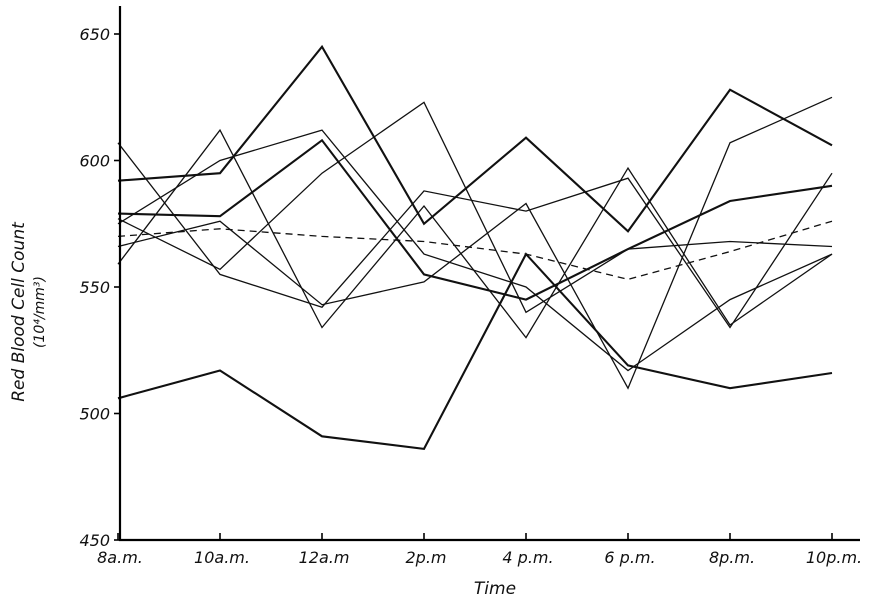 Image resolution: width=883 pixels, height=604 pixels. I want to click on x-tick-label: 6 p.m., so click(629, 557).